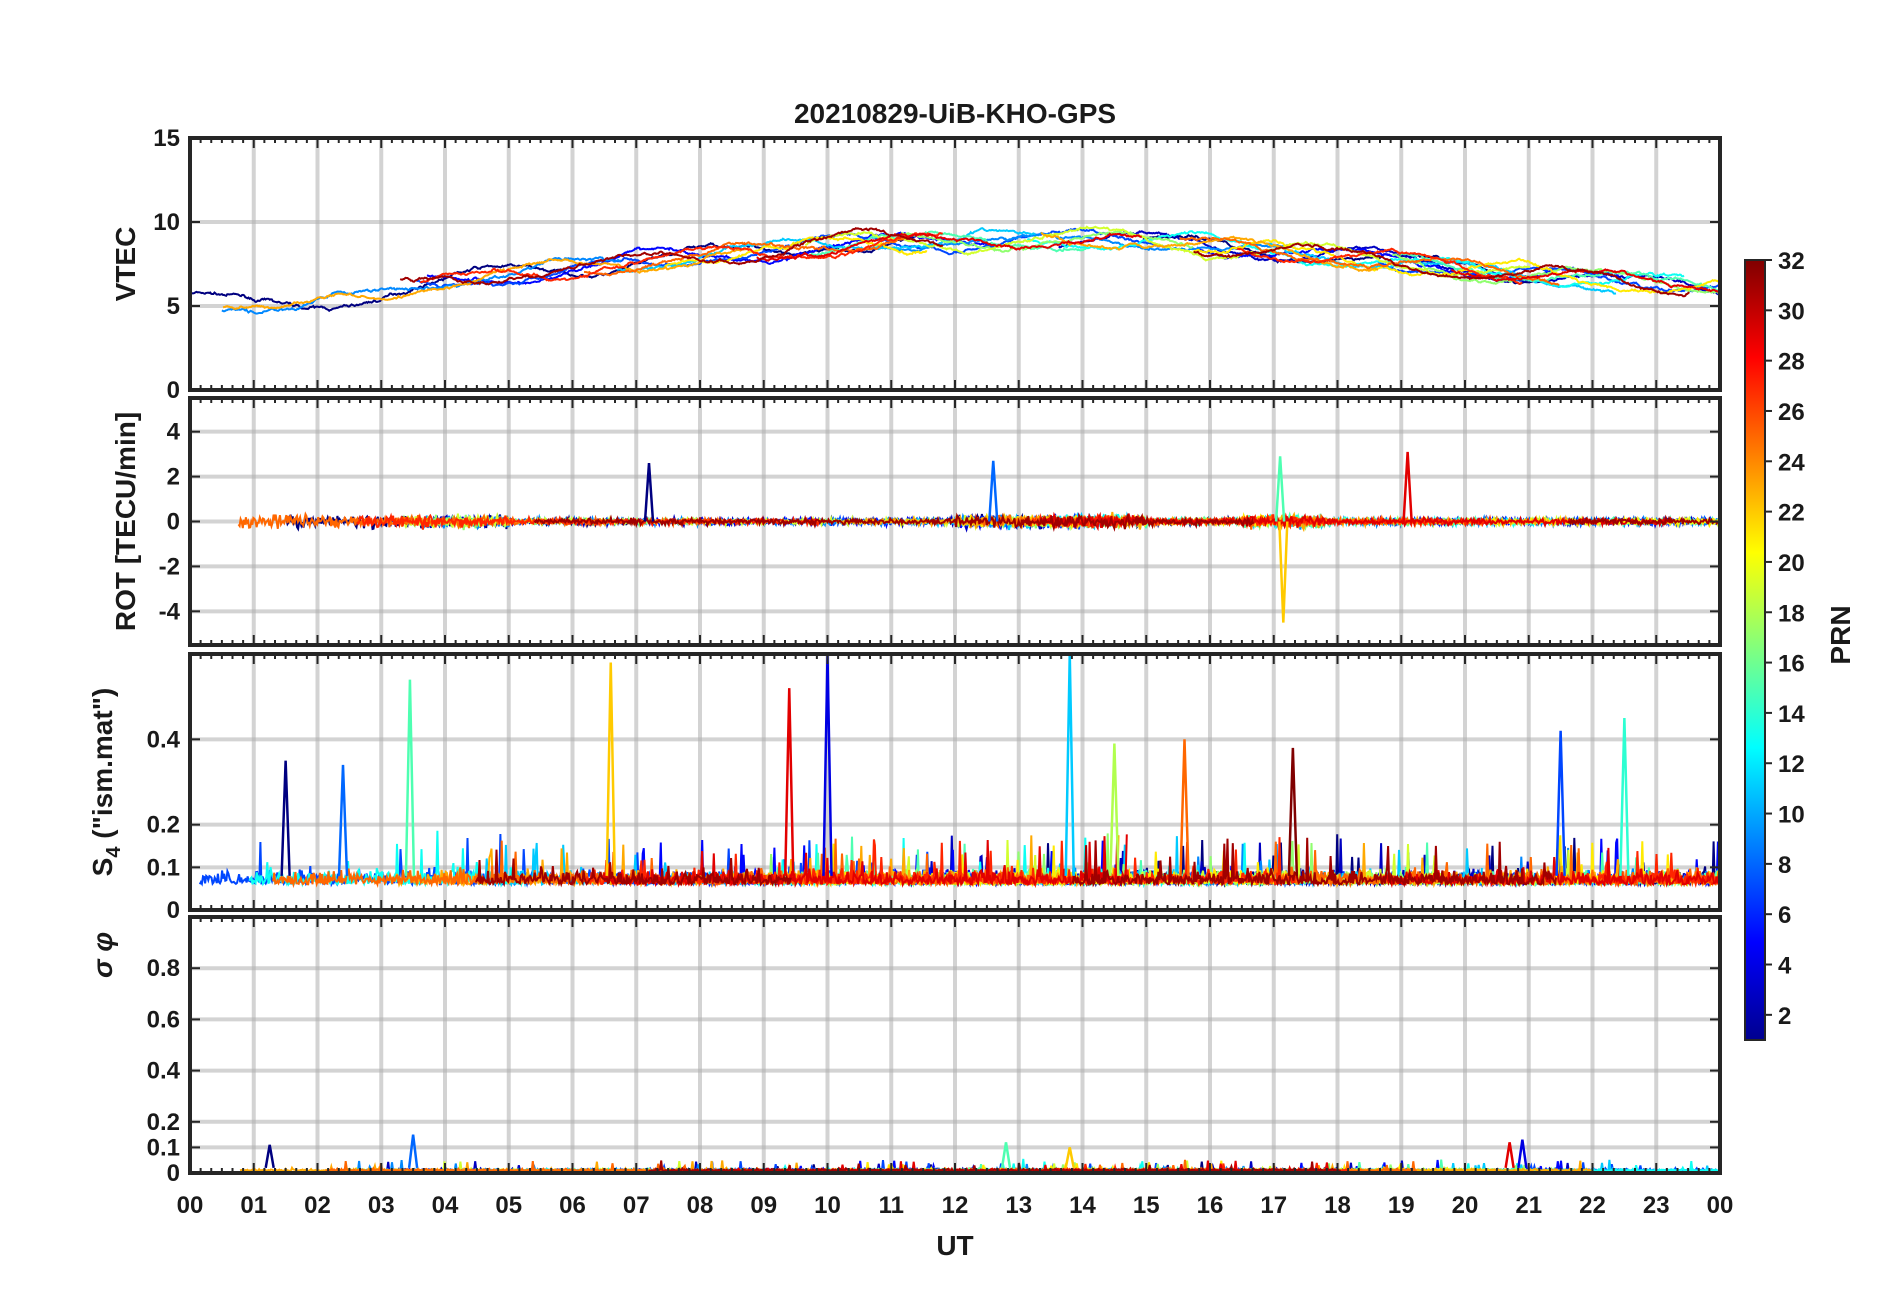  What do you see at coordinates (1791, 664) in the screenshot?
I see `colorbar-tick-label: 16` at bounding box center [1791, 664].